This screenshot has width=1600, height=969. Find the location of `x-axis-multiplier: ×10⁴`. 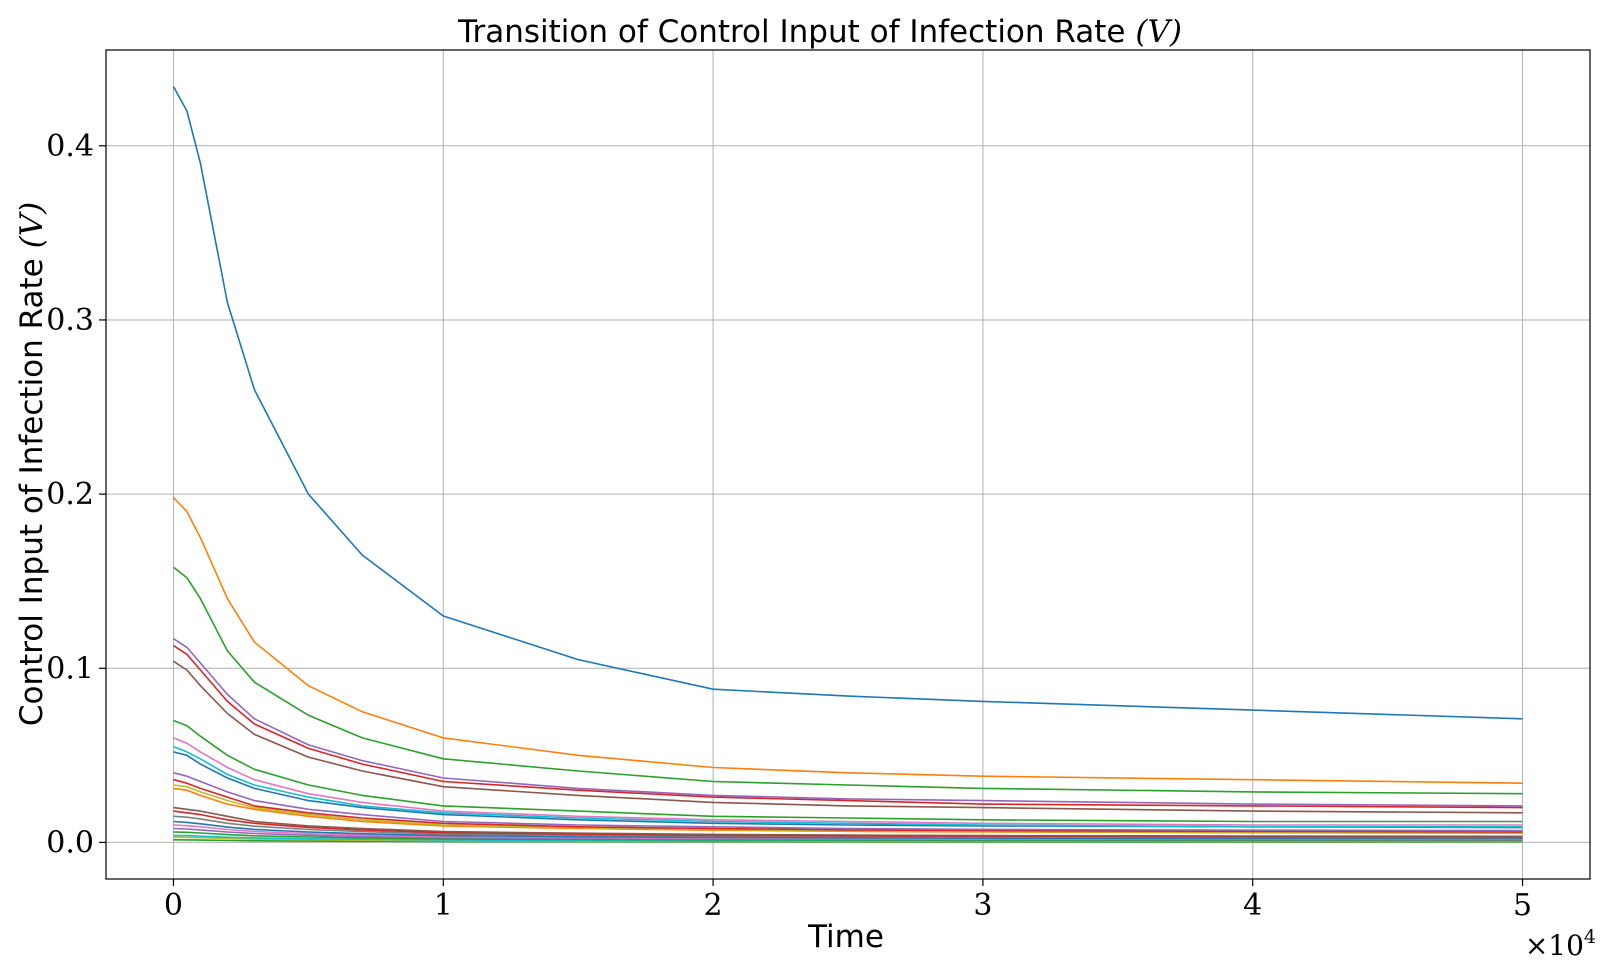

x-axis-multiplier: ×10⁴ is located at coordinates (1560, 944).